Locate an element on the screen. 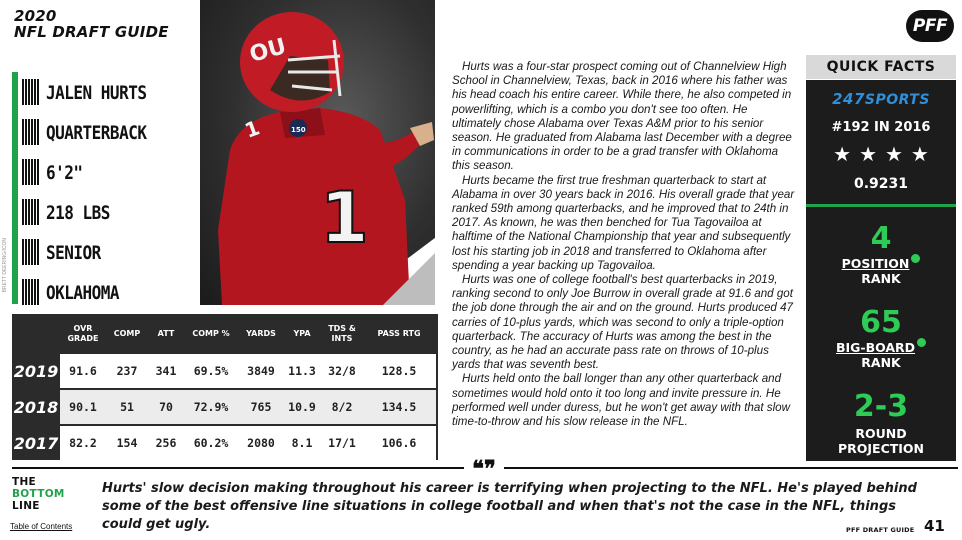 The height and width of the screenshot is (540, 962). cell-pass-rtg: 128.5 is located at coordinates (399, 371).